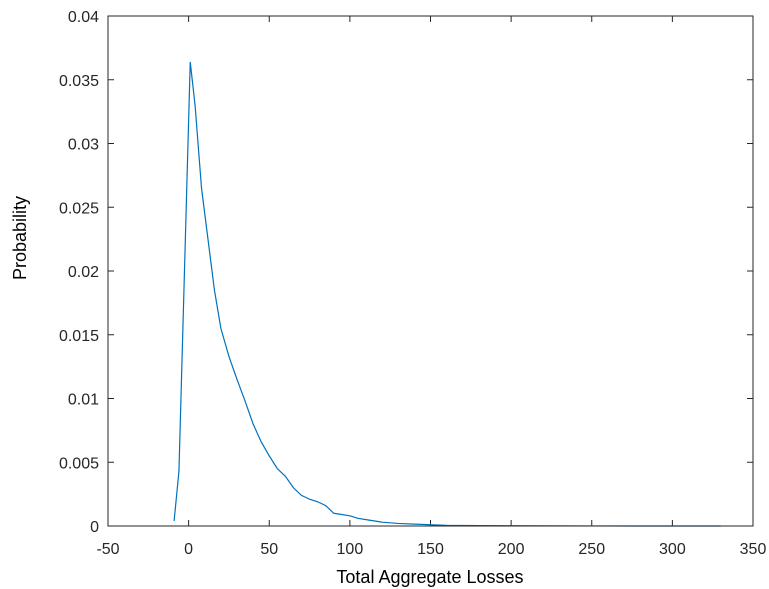 This screenshot has height=589, width=769. Describe the element at coordinates (350, 549) in the screenshot. I see `x-tick-label: 100` at that location.